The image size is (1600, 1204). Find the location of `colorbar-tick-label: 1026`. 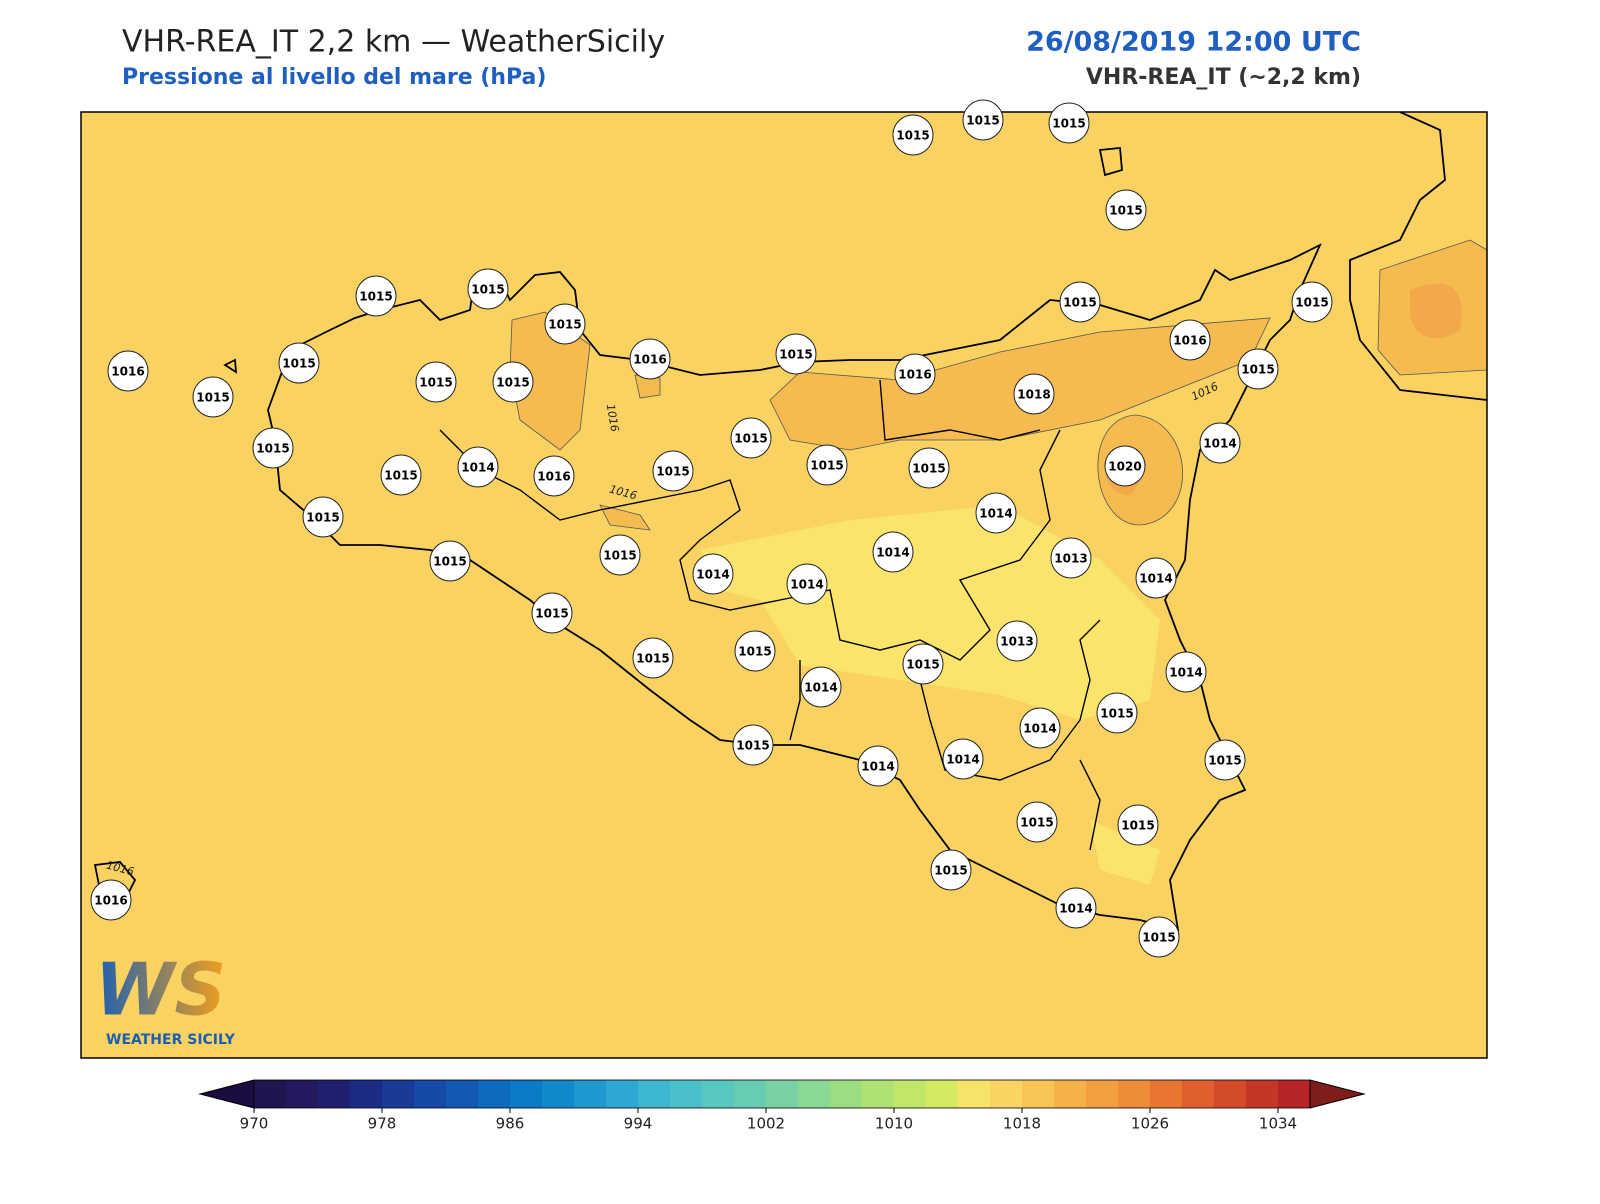

colorbar-tick-label: 1026 is located at coordinates (1150, 1124).